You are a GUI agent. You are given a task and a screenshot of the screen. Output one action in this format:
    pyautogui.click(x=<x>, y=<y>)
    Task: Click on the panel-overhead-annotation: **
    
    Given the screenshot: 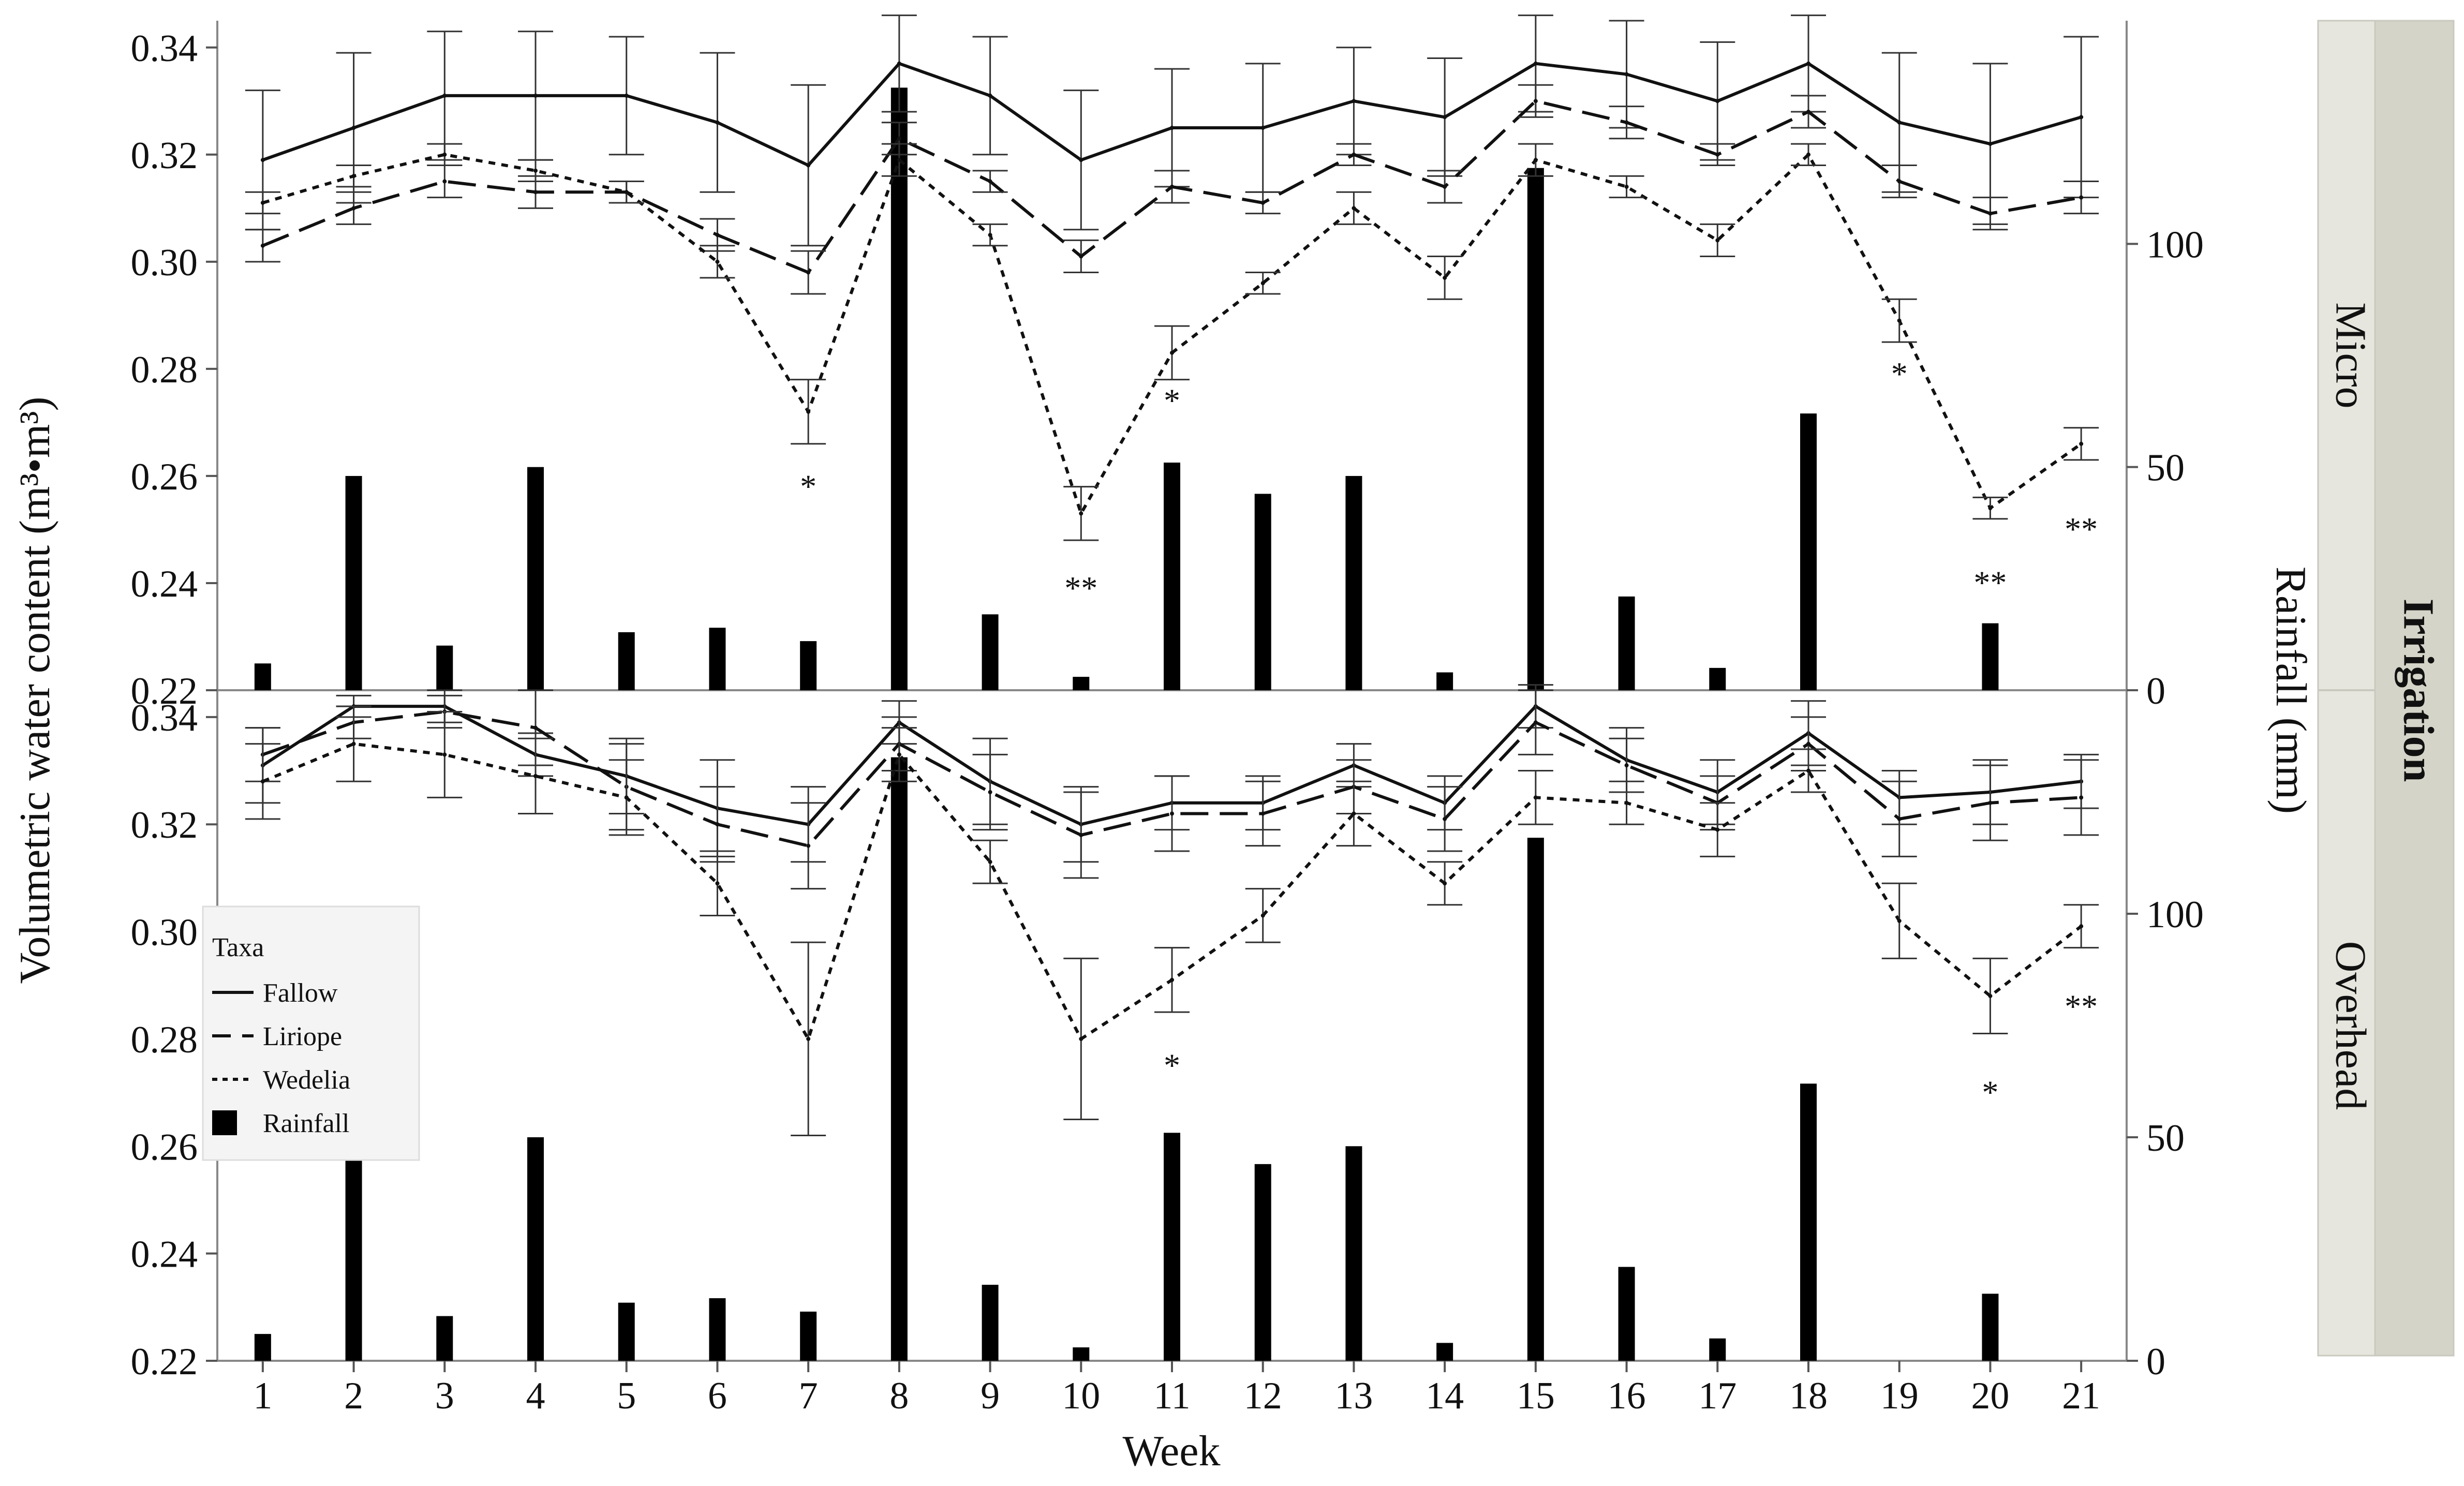 What is the action you would take?
    pyautogui.click(x=2081, y=1006)
    